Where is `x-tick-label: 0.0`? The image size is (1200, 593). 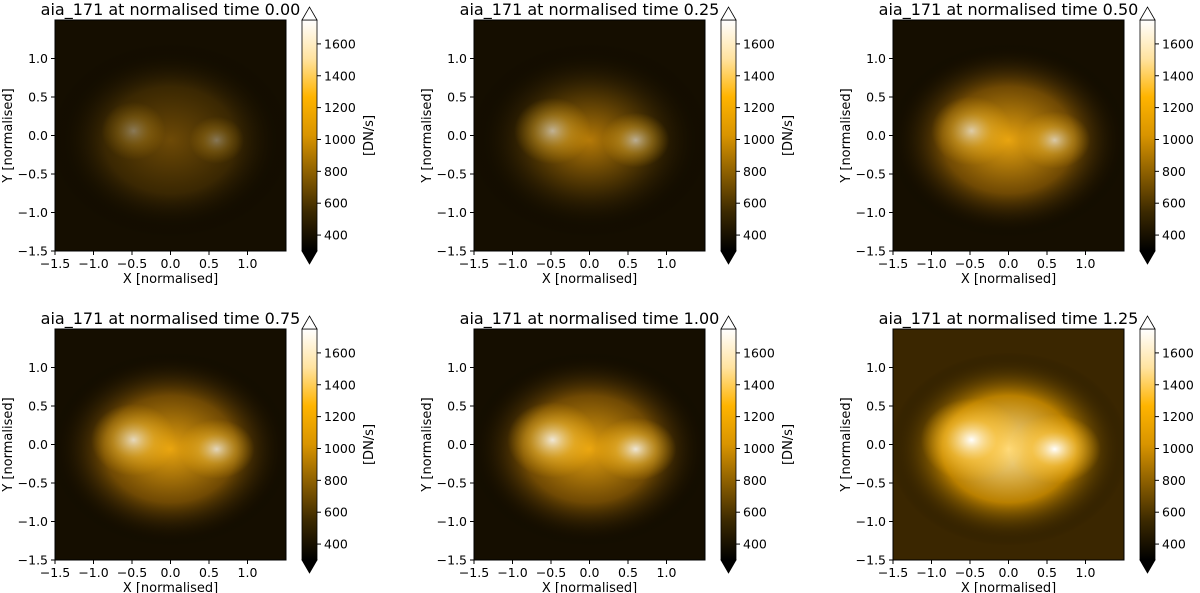
x-tick-label: 0.0 is located at coordinates (1009, 263).